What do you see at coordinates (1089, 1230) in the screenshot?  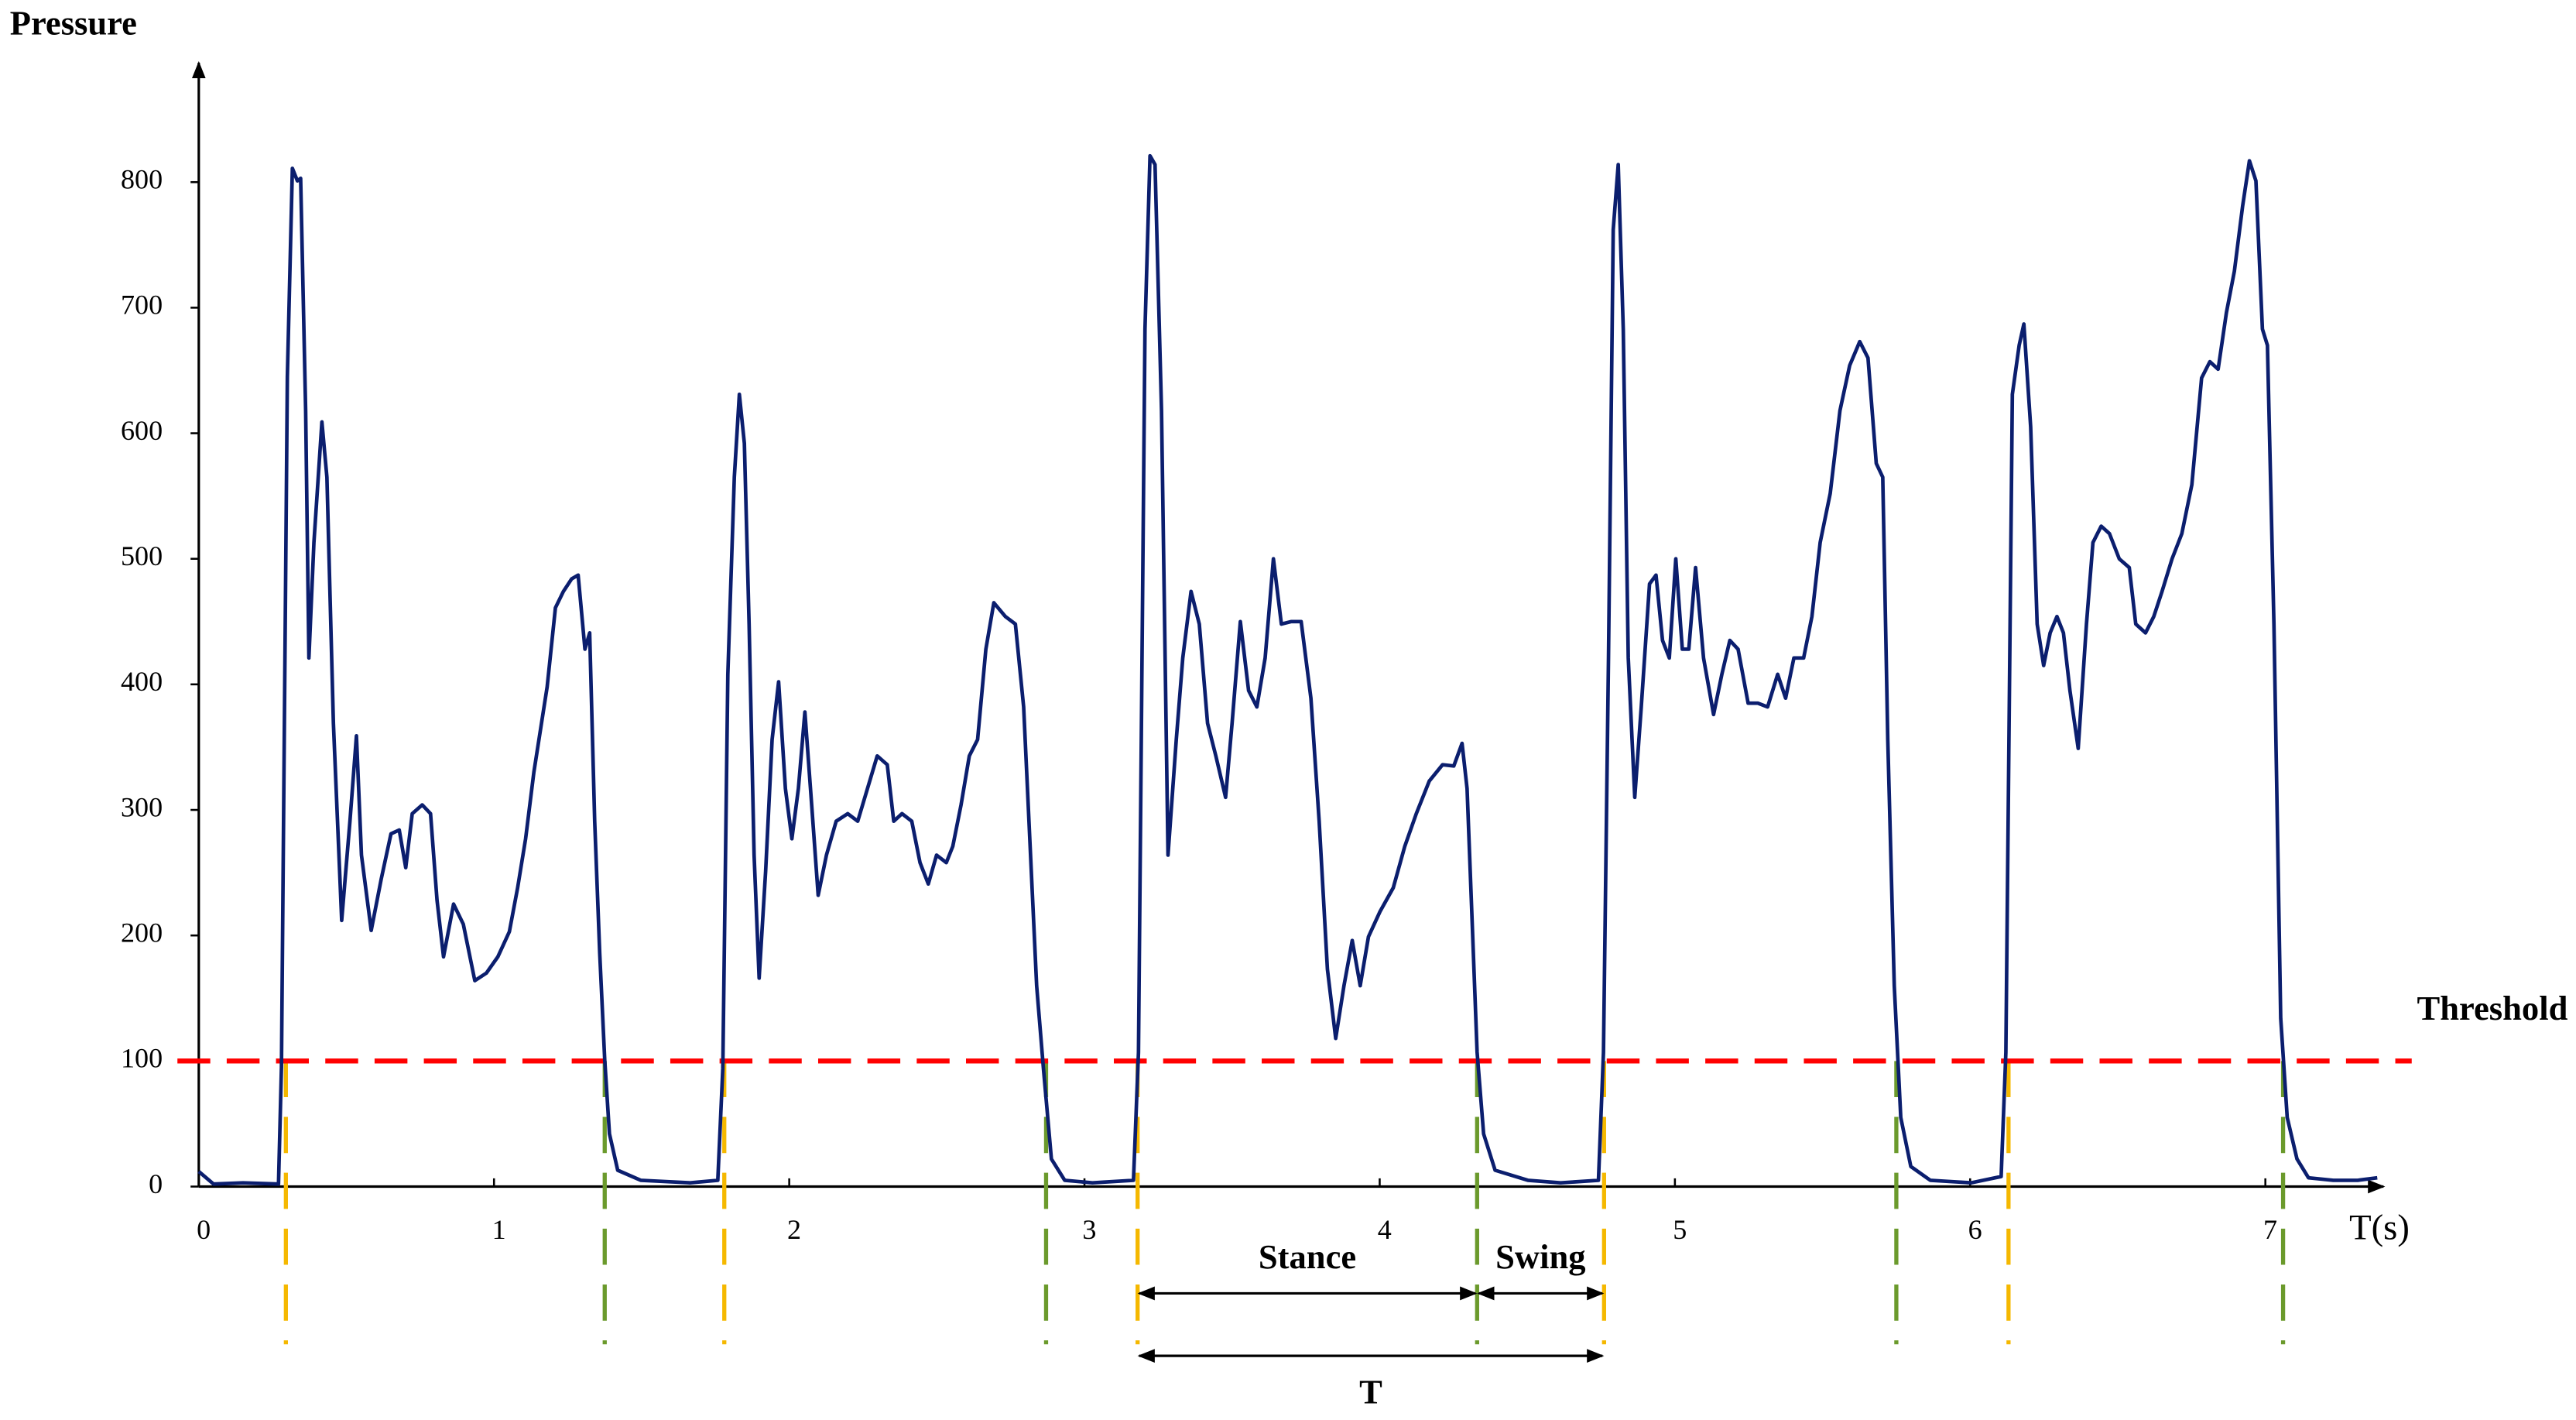 I see `x-tick-label: 3` at bounding box center [1089, 1230].